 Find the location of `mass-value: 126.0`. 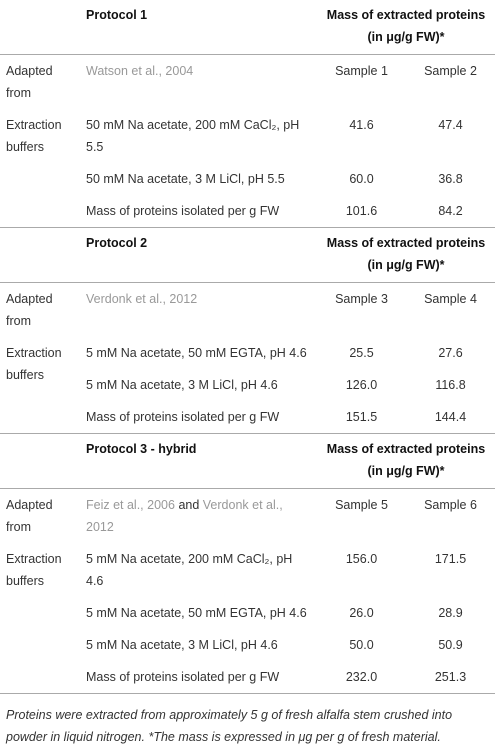

mass-value: 126.0 is located at coordinates (361, 385).